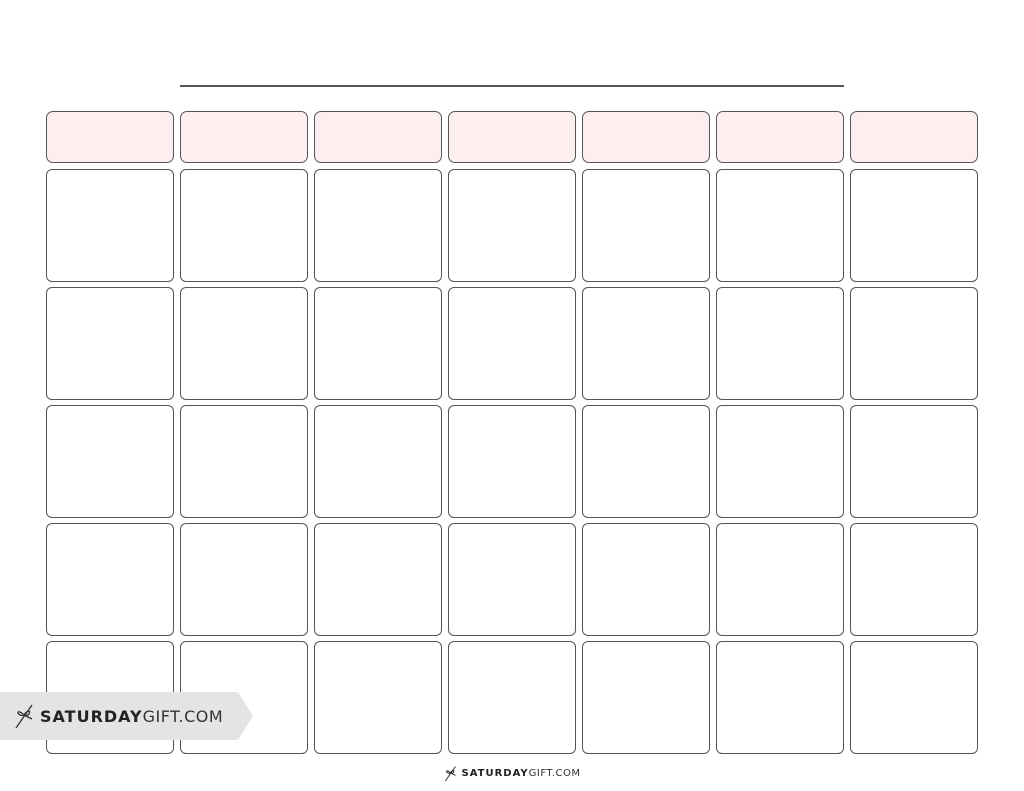 Image resolution: width=1024 pixels, height=791 pixels. I want to click on footer: SATURDAY GIFT.COM, so click(512, 773).